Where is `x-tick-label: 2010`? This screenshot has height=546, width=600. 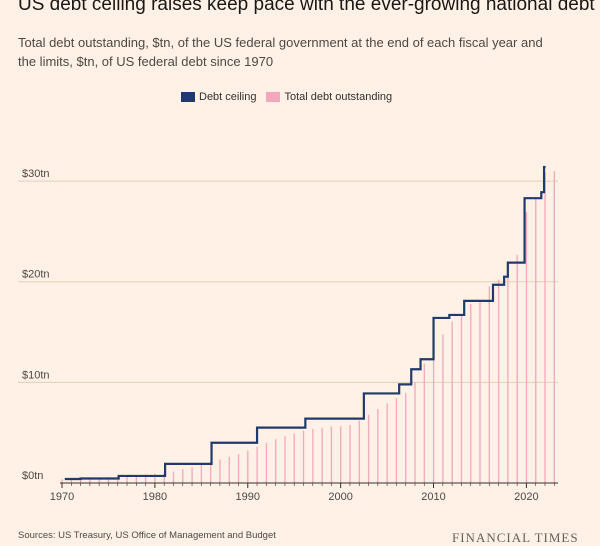
x-tick-label: 2010 is located at coordinates (433, 497).